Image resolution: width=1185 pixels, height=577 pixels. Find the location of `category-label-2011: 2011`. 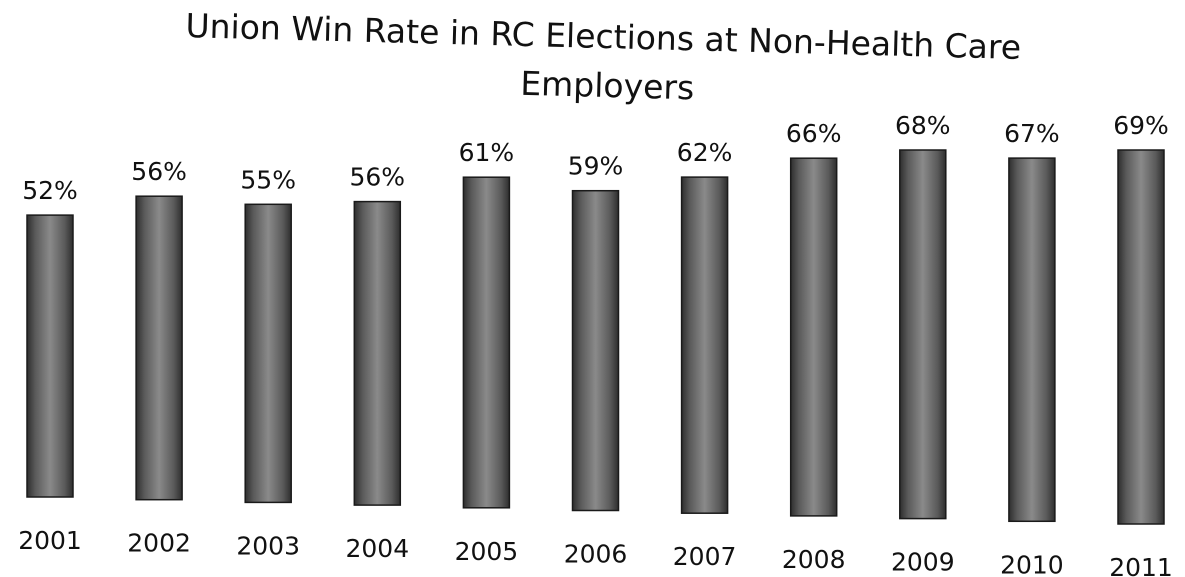

category-label-2011: 2011 is located at coordinates (1141, 565).